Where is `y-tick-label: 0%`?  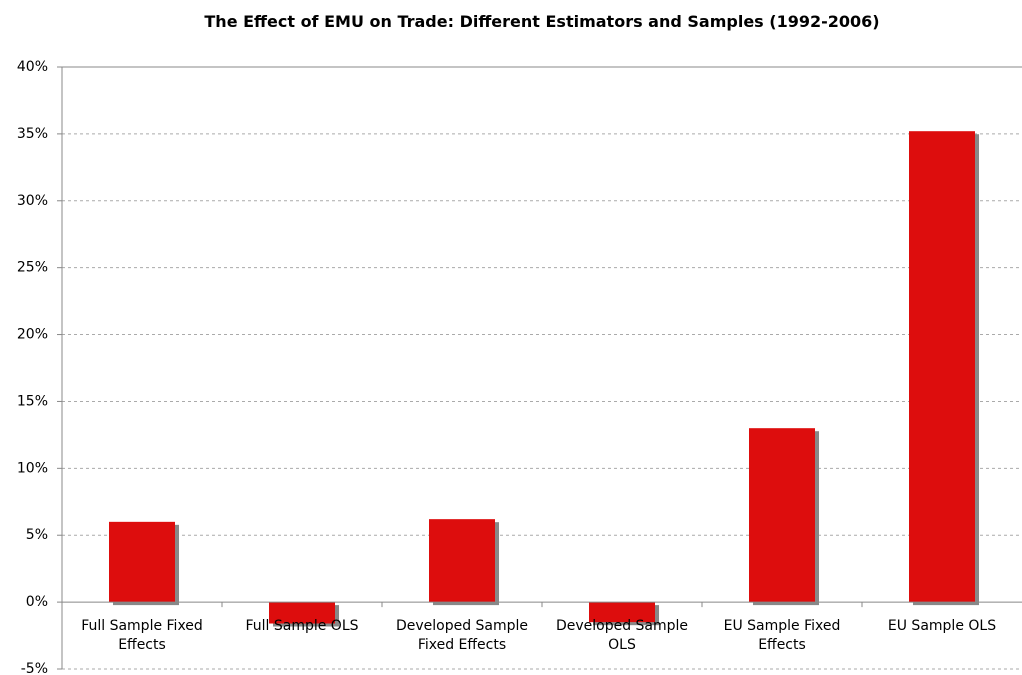 y-tick-label: 0% is located at coordinates (37, 602).